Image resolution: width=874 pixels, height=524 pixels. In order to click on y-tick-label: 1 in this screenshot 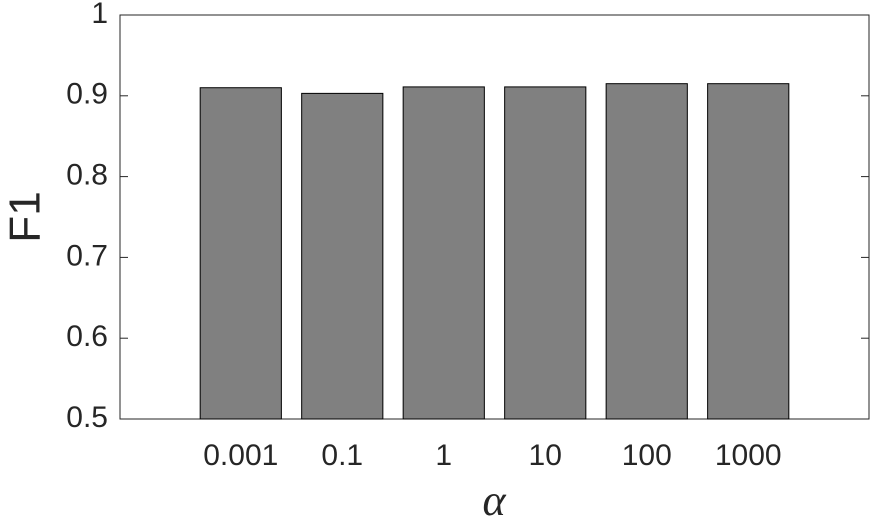, I will do `click(99, 15)`.